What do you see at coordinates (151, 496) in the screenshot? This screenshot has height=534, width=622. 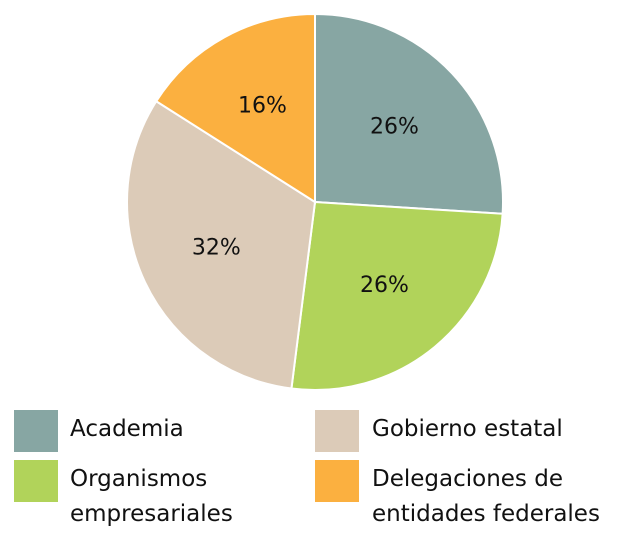 I see `legend-label: Organismos empresariales` at bounding box center [151, 496].